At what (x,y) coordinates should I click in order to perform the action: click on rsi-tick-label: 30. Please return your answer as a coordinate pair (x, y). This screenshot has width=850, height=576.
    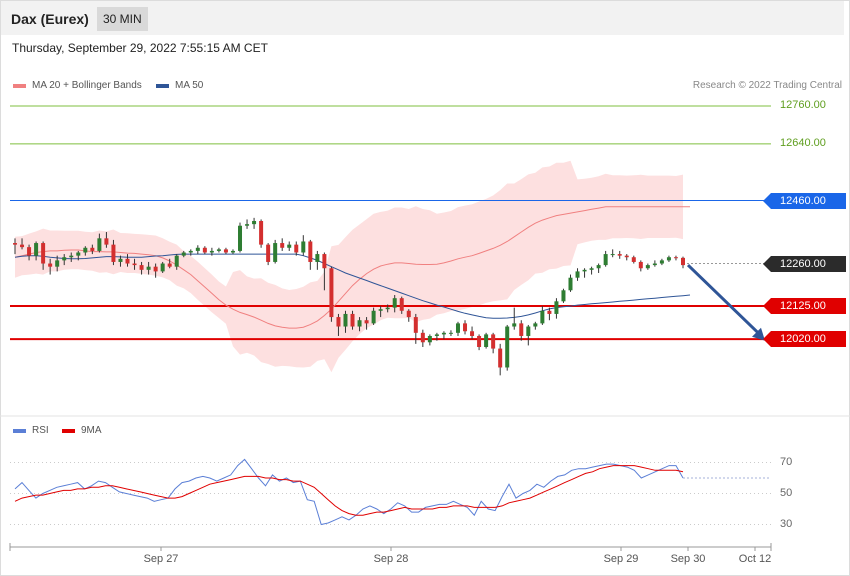
    Looking at the image, I should click on (786, 523).